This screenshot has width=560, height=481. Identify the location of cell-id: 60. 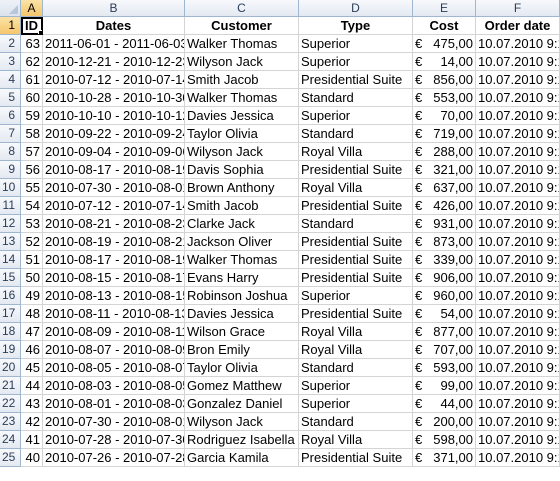
(32, 98).